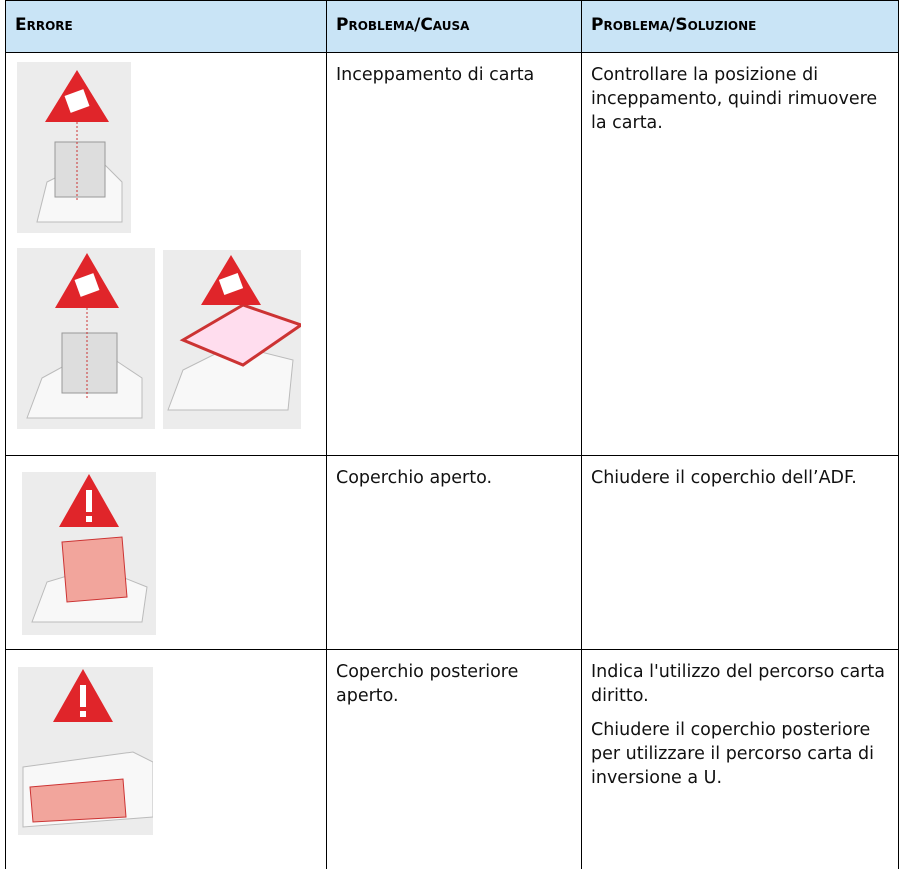 This screenshot has width=903, height=869. I want to click on cover-open-icon, so click(89, 553).